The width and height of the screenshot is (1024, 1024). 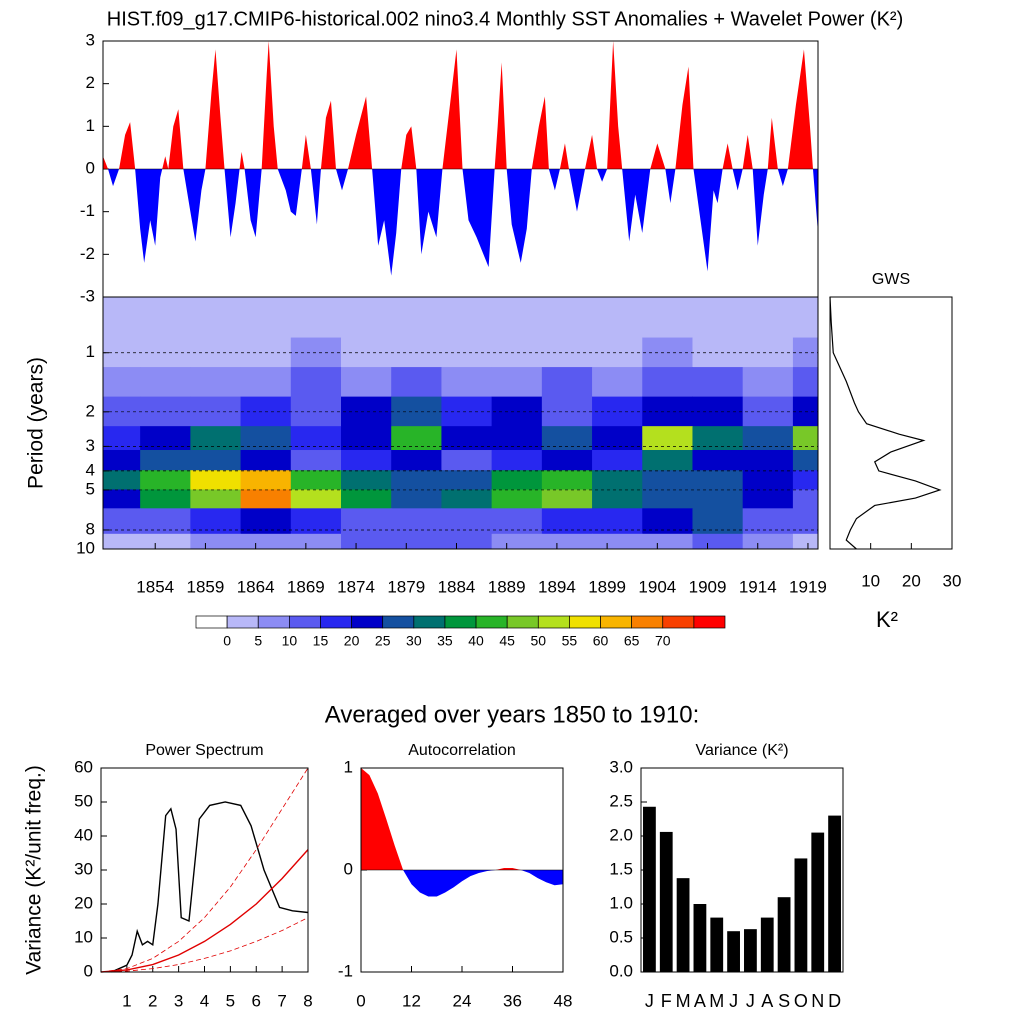 I want to click on y-tick-label: -2, so click(x=87, y=253).